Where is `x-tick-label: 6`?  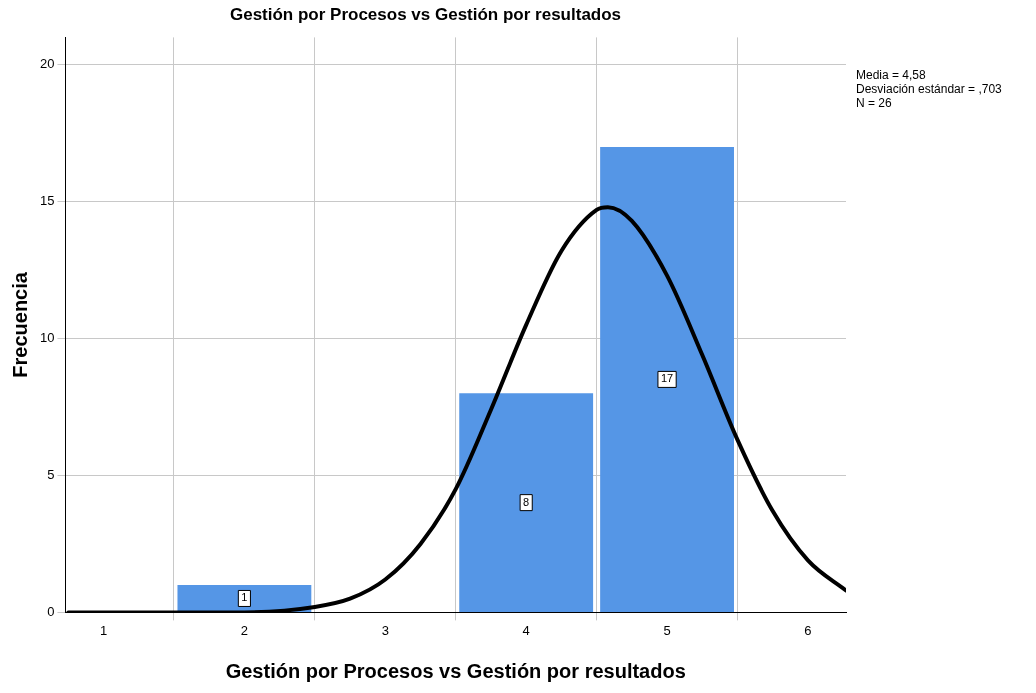 x-tick-label: 6 is located at coordinates (808, 630).